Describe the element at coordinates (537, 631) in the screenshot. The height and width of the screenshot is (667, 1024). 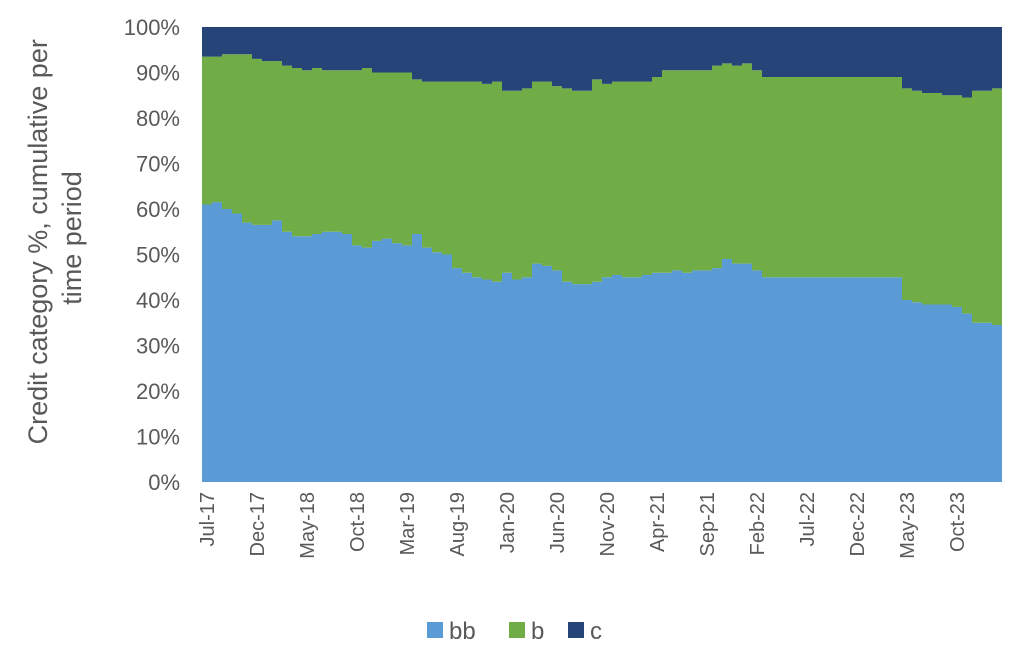
I see `legend-label-b: b` at that location.